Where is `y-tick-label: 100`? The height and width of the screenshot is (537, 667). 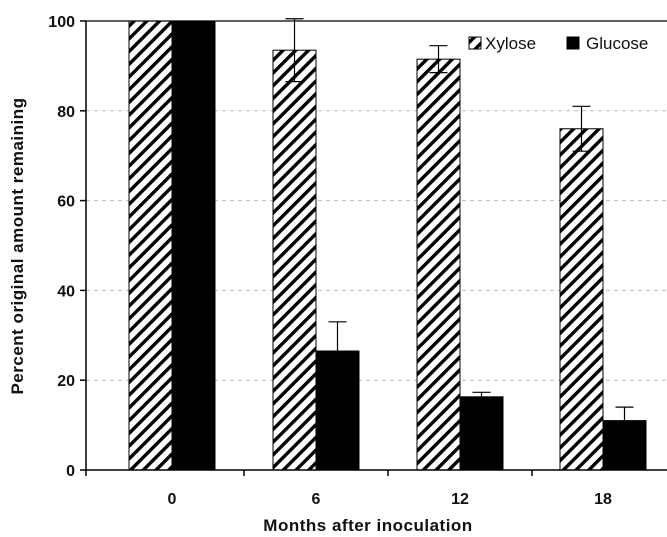 y-tick-label: 100 is located at coordinates (61, 22).